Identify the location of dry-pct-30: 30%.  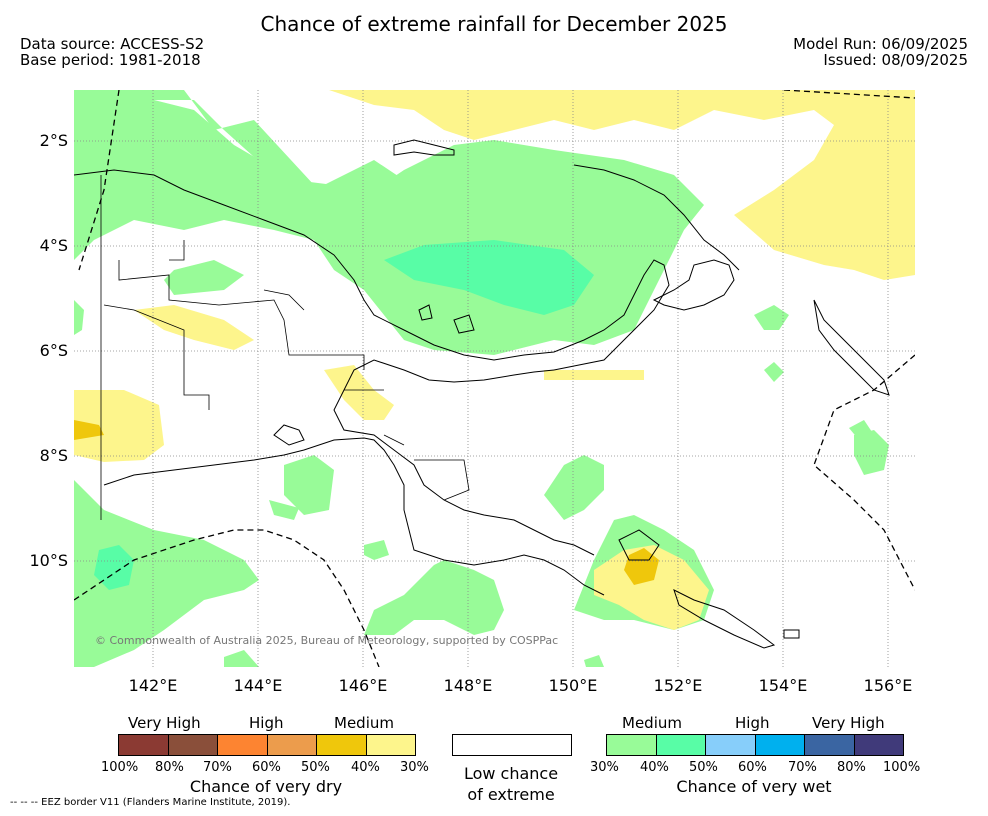
(414, 767).